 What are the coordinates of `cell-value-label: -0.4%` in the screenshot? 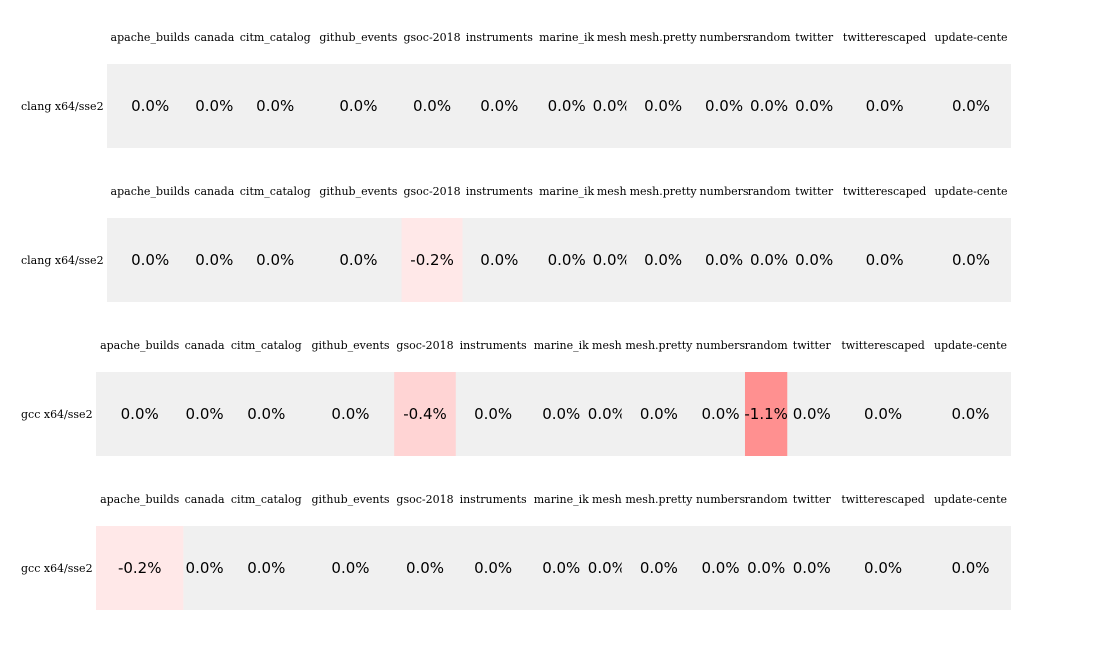 It's located at (425, 414).